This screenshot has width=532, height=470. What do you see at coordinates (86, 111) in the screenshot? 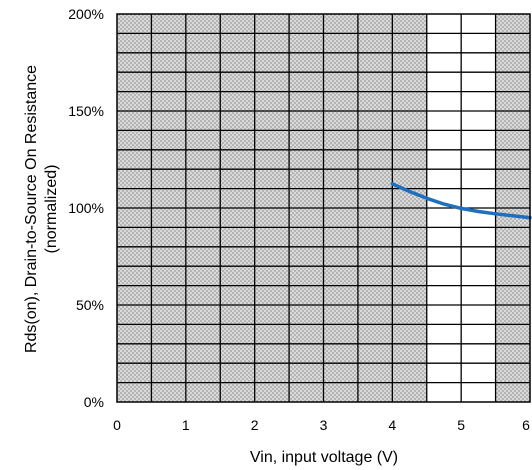
I see `y-tick-label: 150%` at bounding box center [86, 111].